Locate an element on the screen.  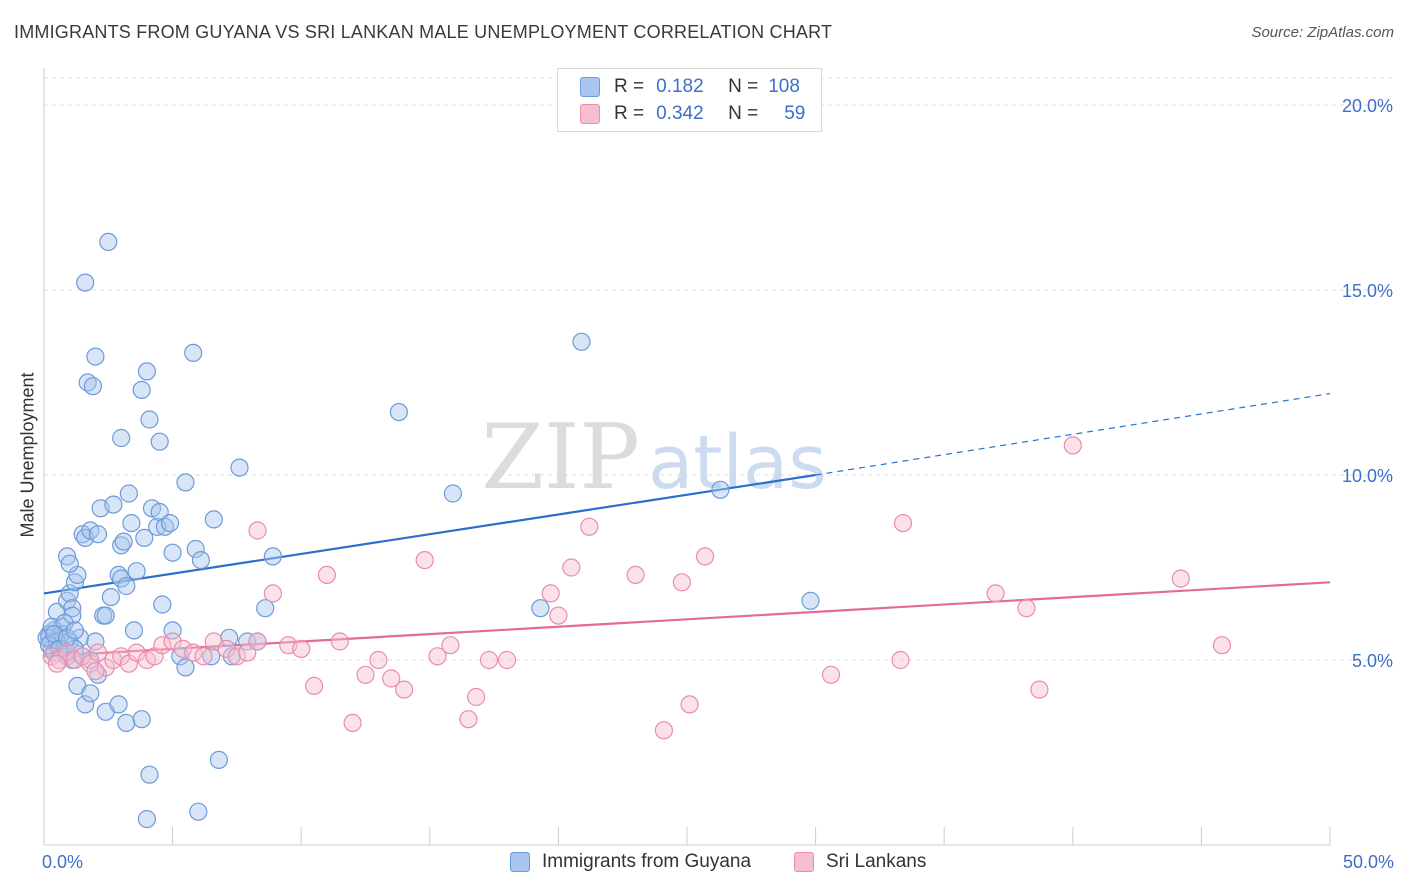
r-label: R = is located at coordinates (629, 86).